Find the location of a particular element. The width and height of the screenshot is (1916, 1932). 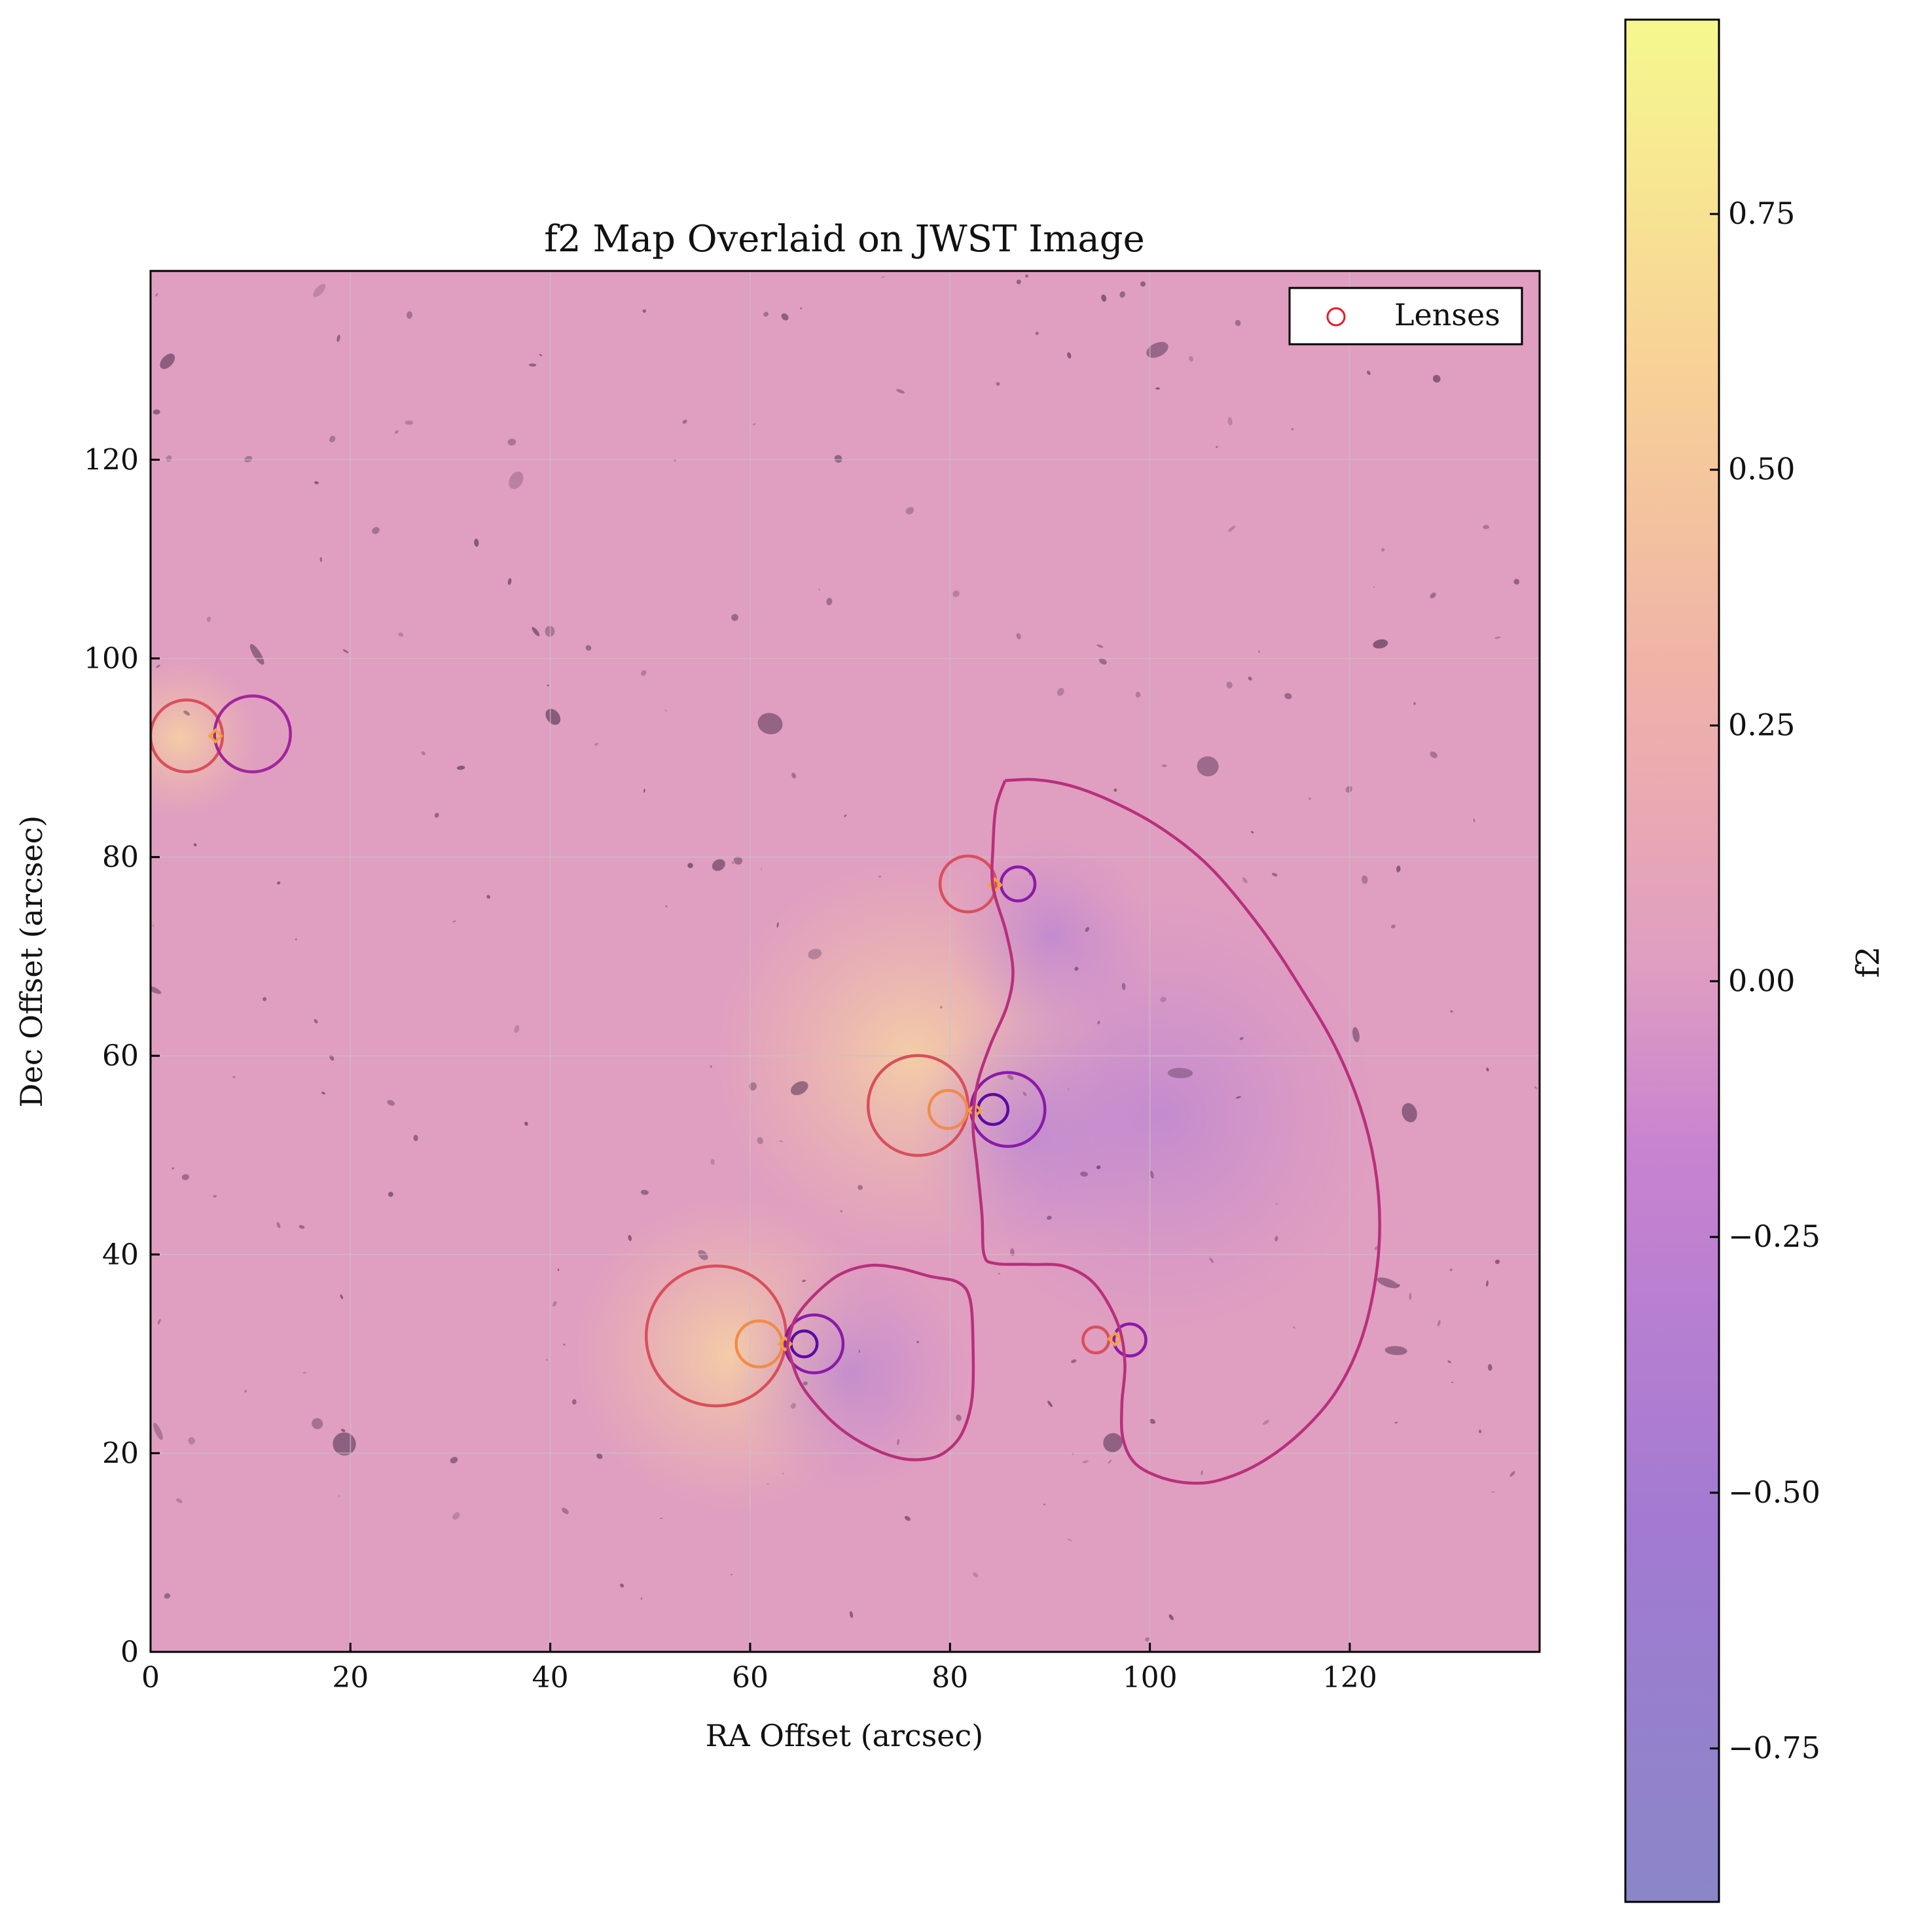

x-tick-label: 120 is located at coordinates (1350, 1677).